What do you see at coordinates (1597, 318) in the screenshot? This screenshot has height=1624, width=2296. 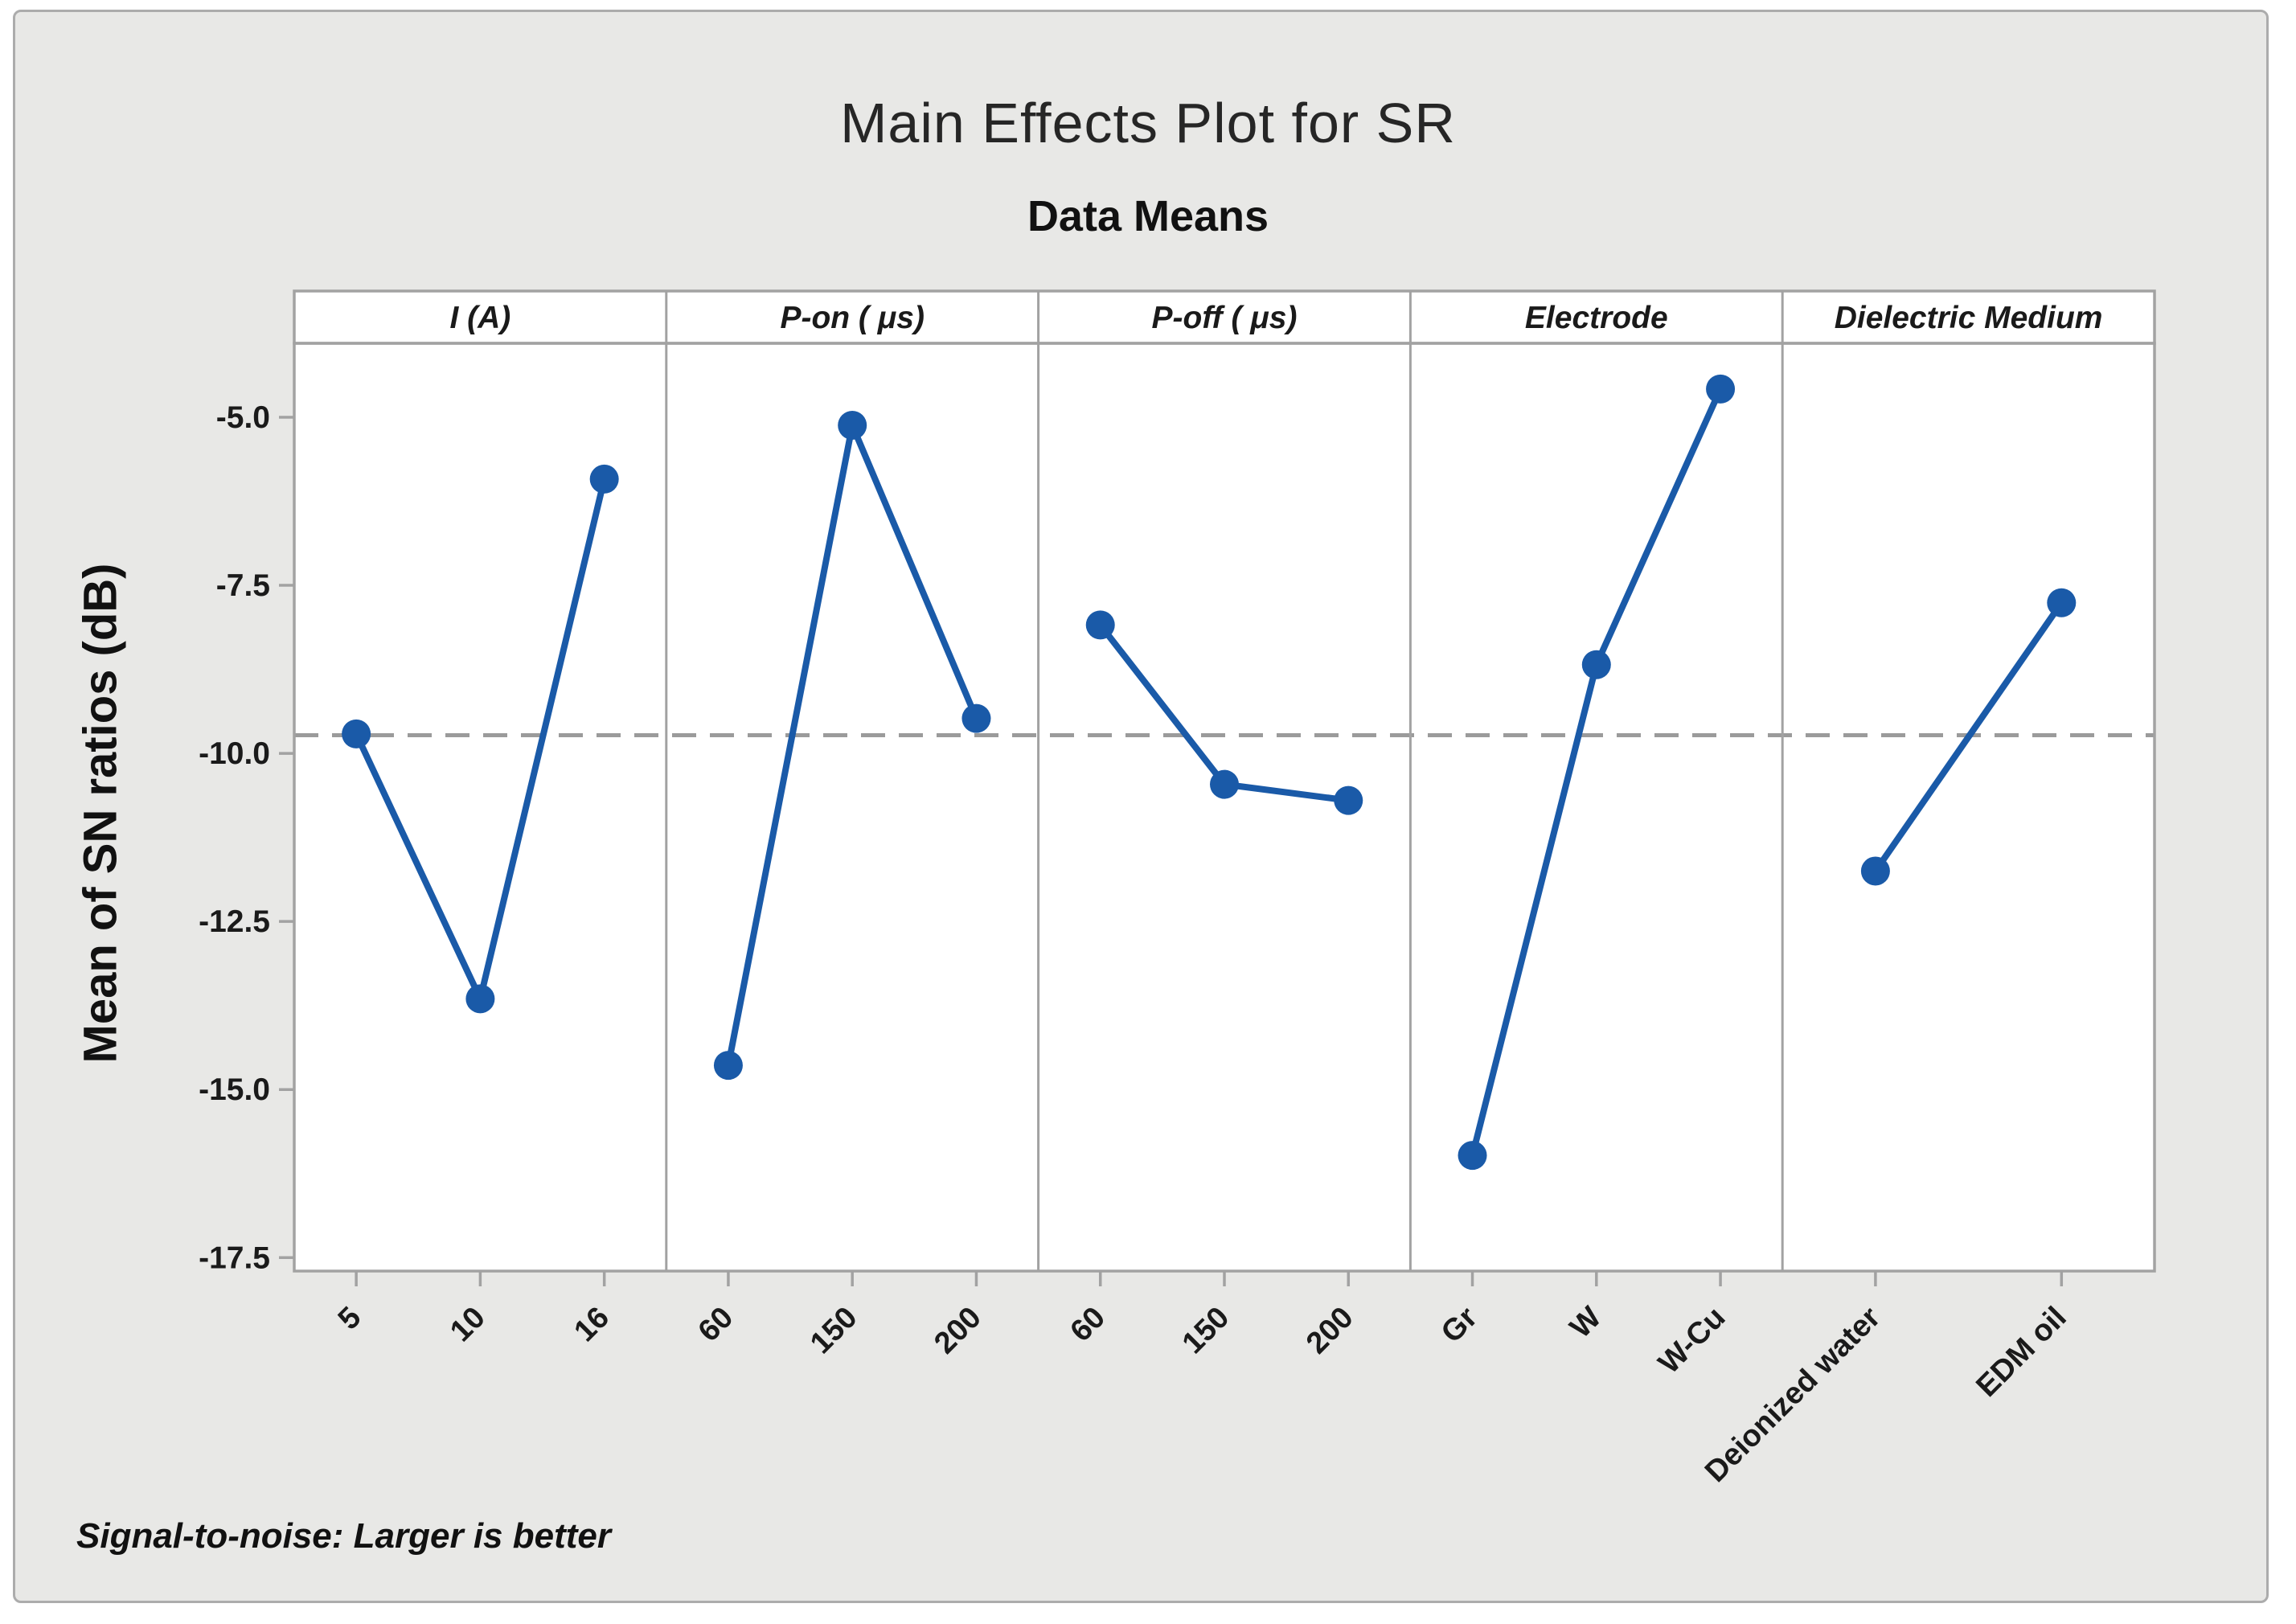 I see `panel-header-label: Electrode` at bounding box center [1597, 318].